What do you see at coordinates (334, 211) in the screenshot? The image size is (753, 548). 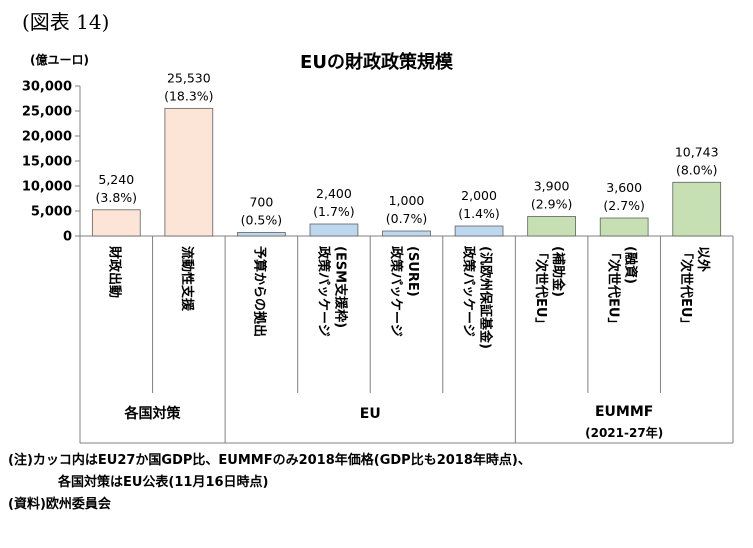 I see `gdp-share-label: (1.7%)` at bounding box center [334, 211].